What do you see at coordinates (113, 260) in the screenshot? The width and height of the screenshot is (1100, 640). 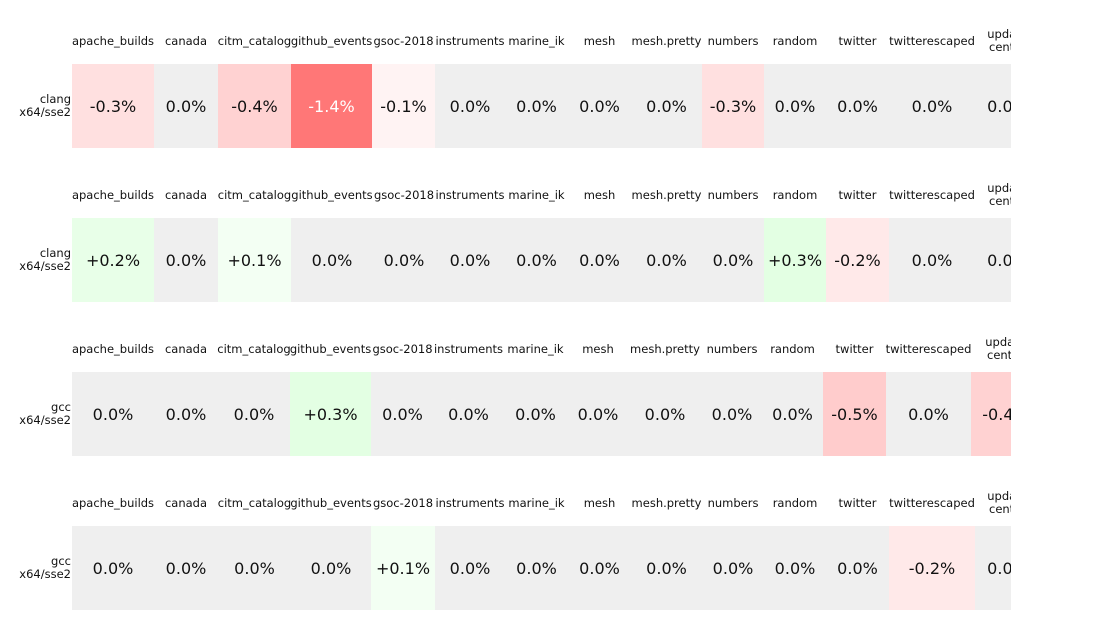 I see `cell: +0.2%` at bounding box center [113, 260].